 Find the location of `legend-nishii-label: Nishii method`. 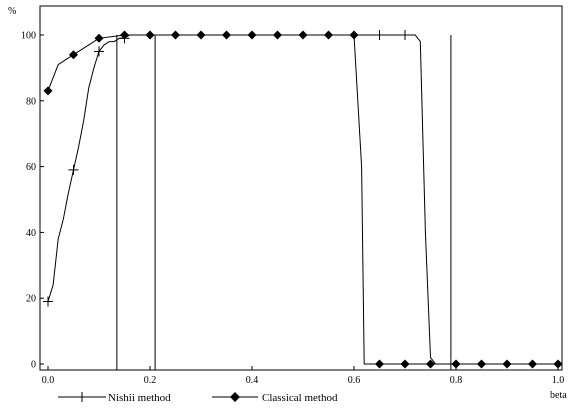

legend-nishii-label: Nishii method is located at coordinates (139, 398).